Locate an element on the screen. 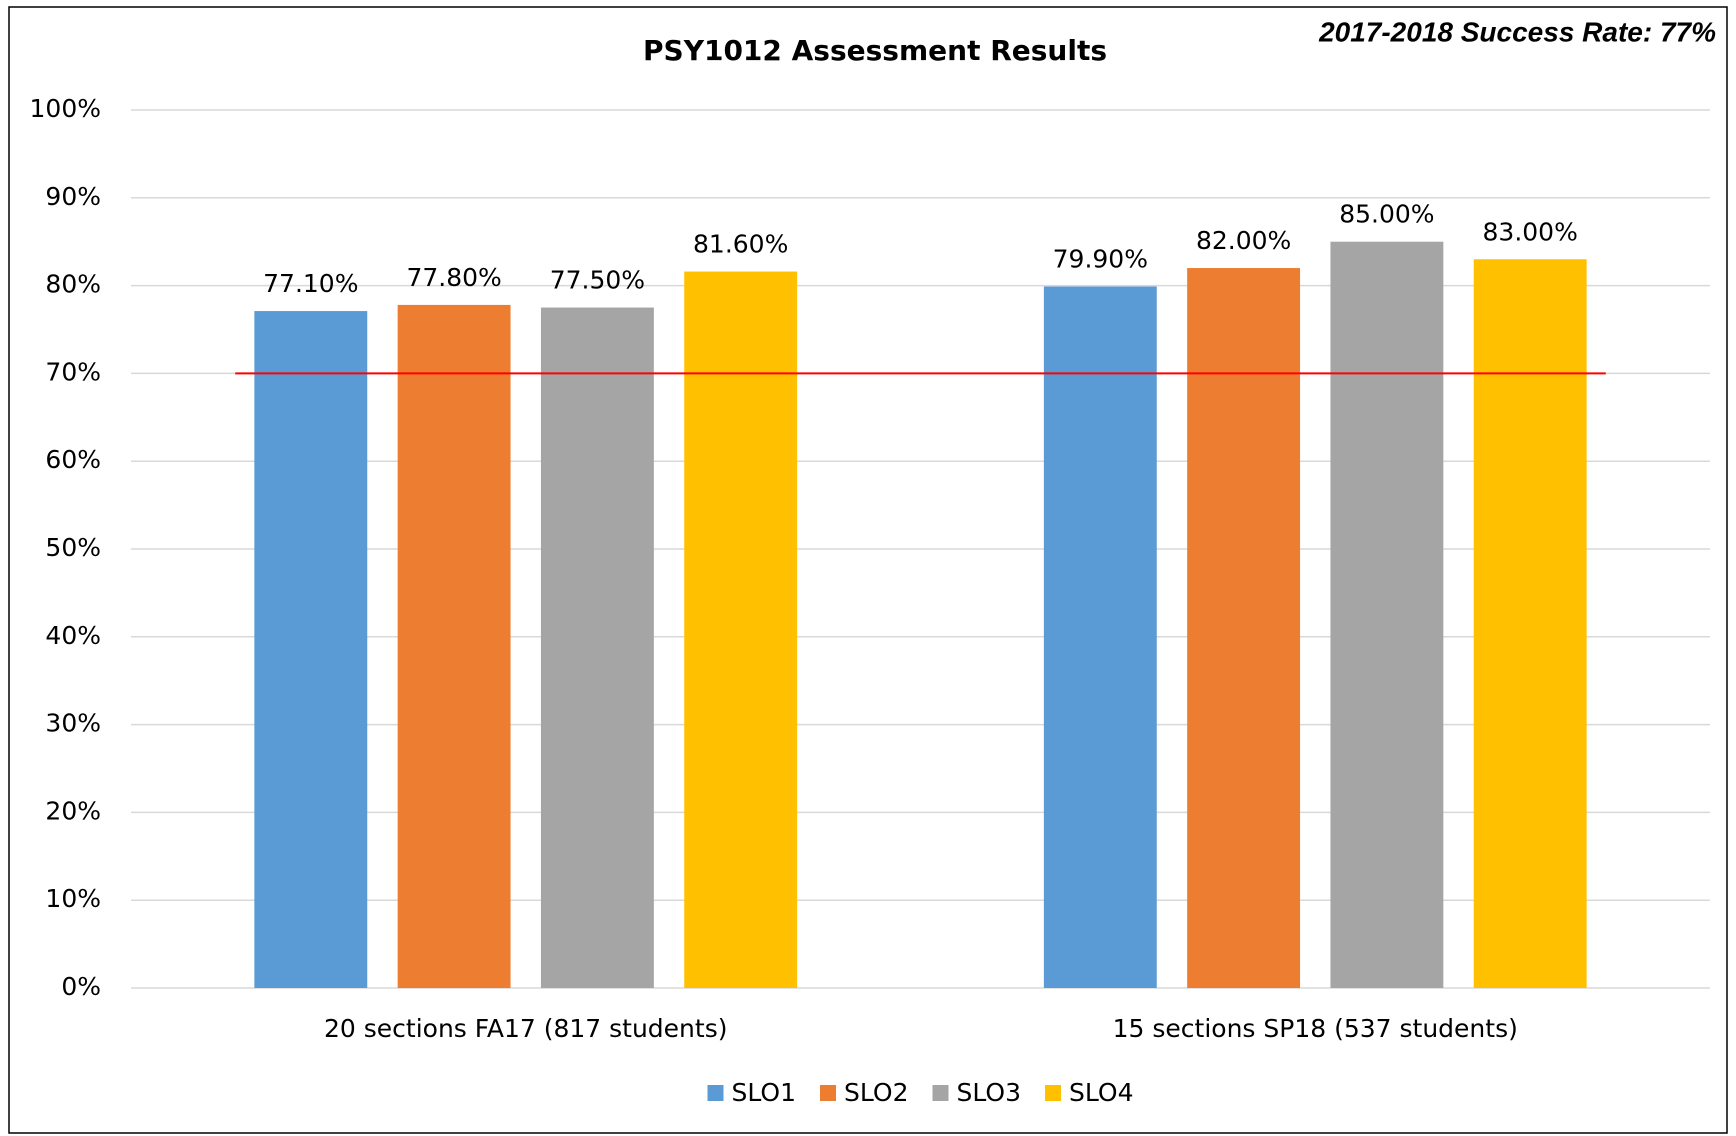 This screenshot has height=1136, width=1736. data-label: 81.60% is located at coordinates (740, 244).